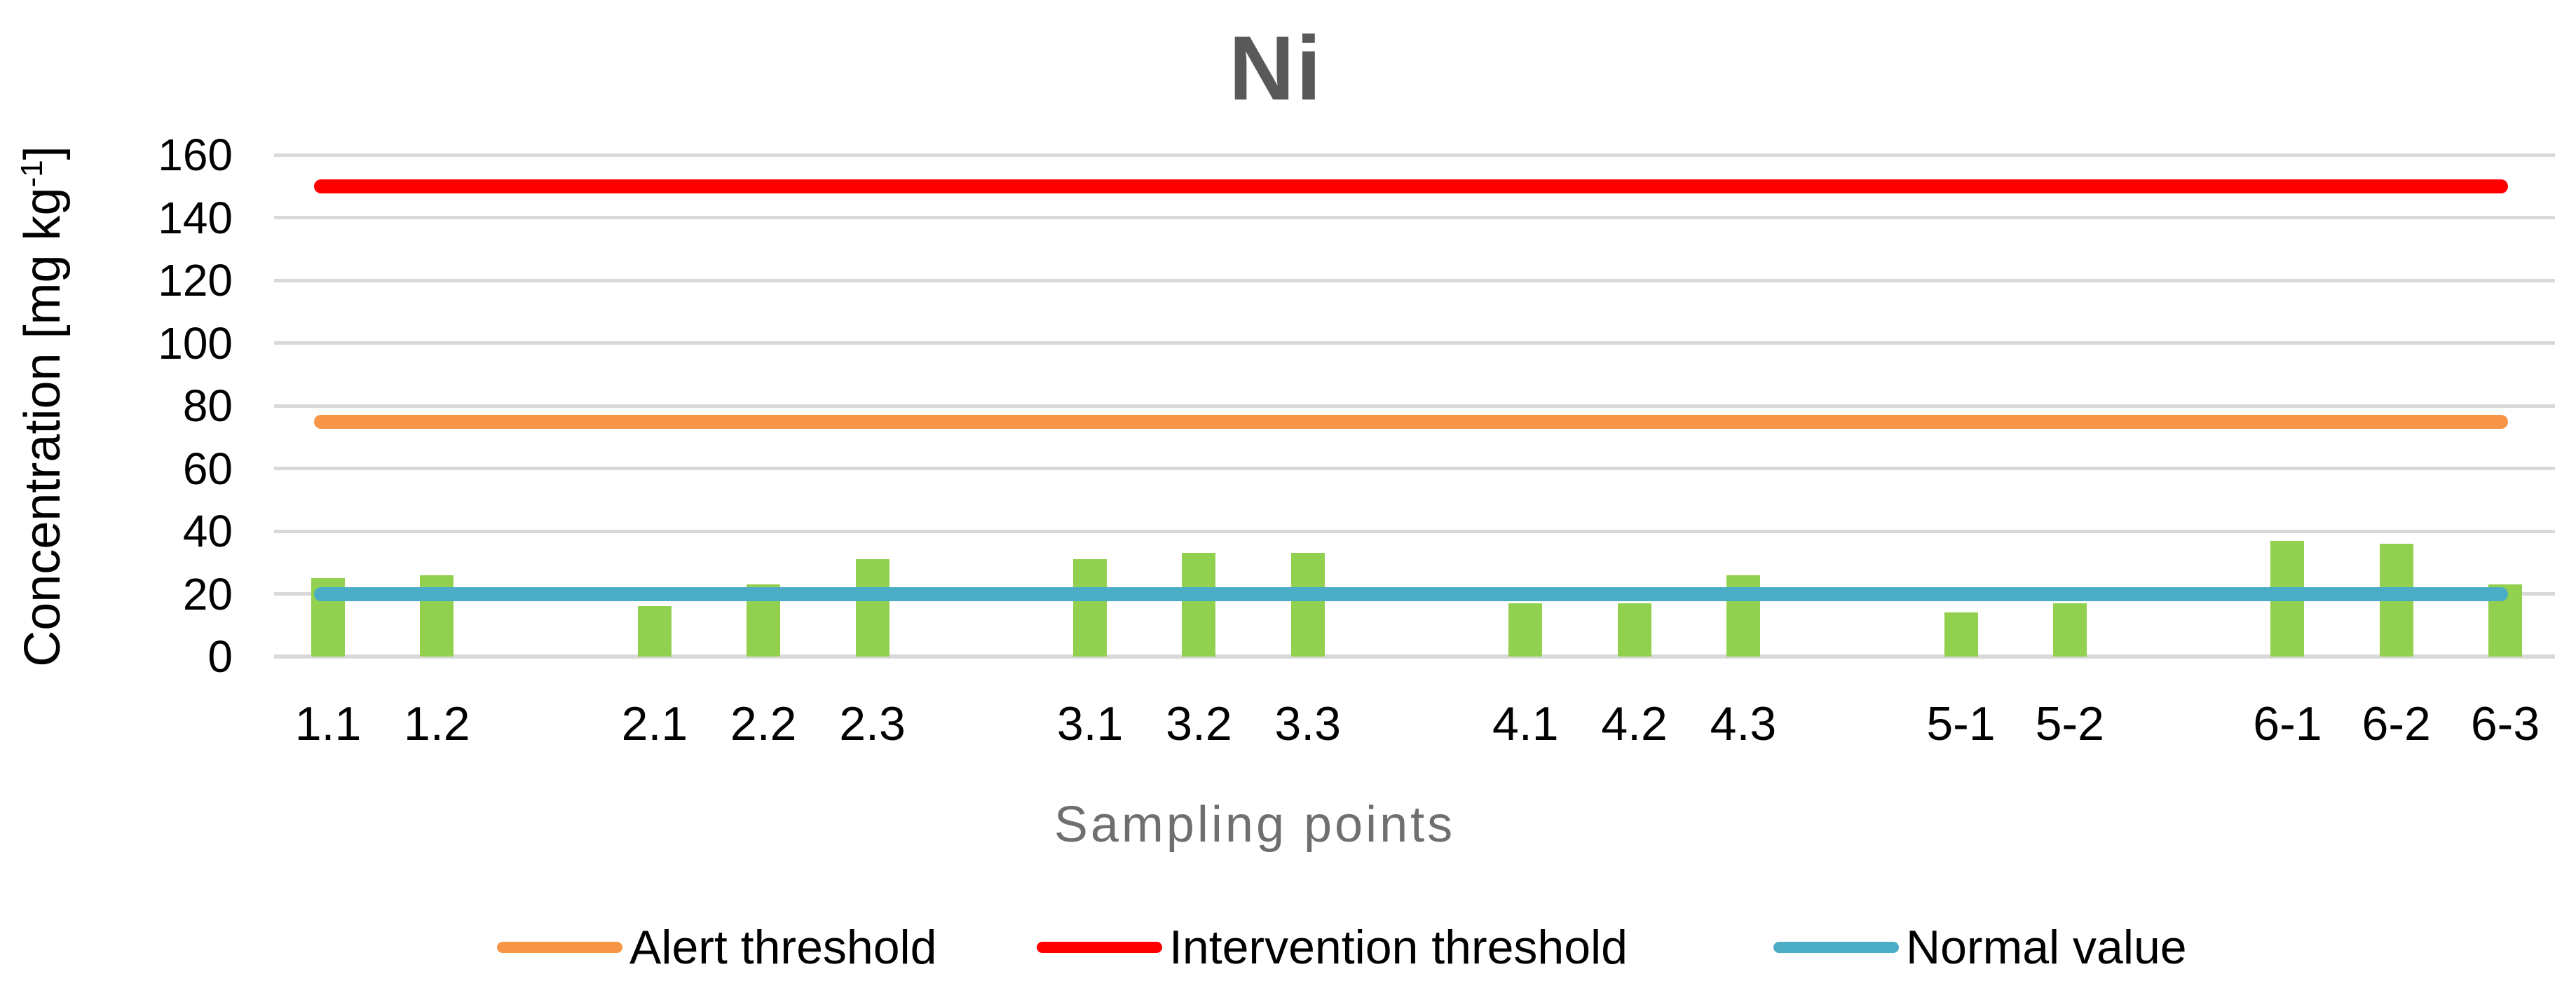 The width and height of the screenshot is (2576, 988). I want to click on y-tick-label-60: 60, so click(208, 468).